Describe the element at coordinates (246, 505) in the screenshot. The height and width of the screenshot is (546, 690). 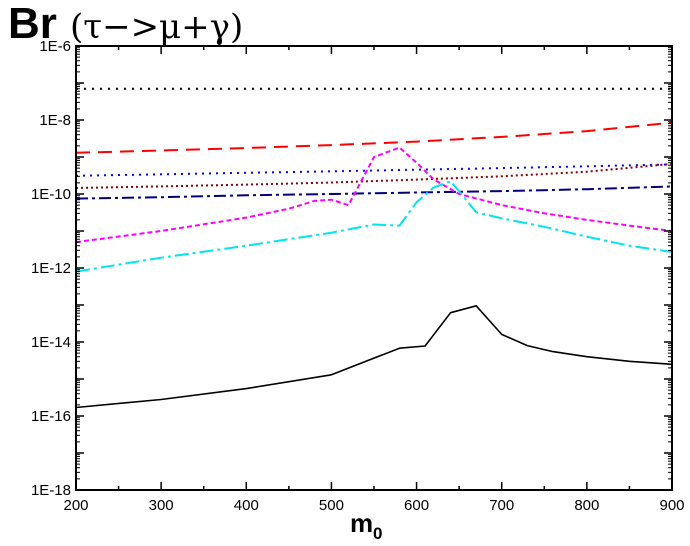
I see `x-tick-label: 400` at that location.